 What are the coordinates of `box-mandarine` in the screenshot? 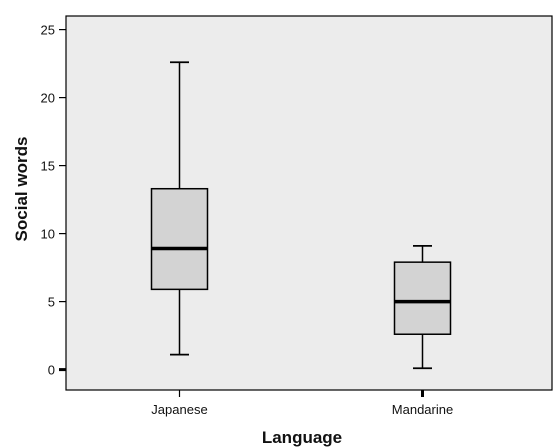 It's located at (422, 307).